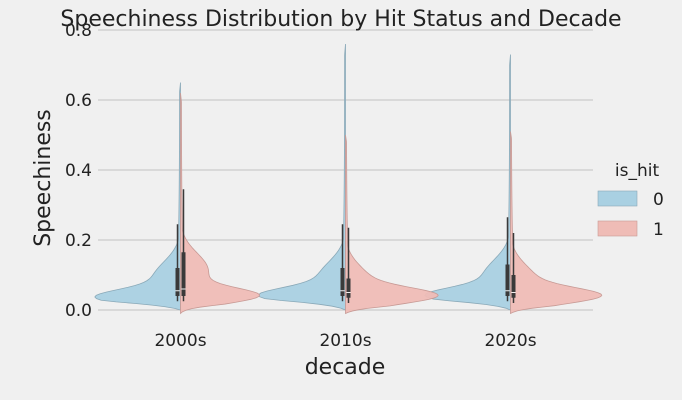 This screenshot has height=400, width=682. Describe the element at coordinates (183, 274) in the screenshot. I see `iqr-box-1-2000s` at that location.